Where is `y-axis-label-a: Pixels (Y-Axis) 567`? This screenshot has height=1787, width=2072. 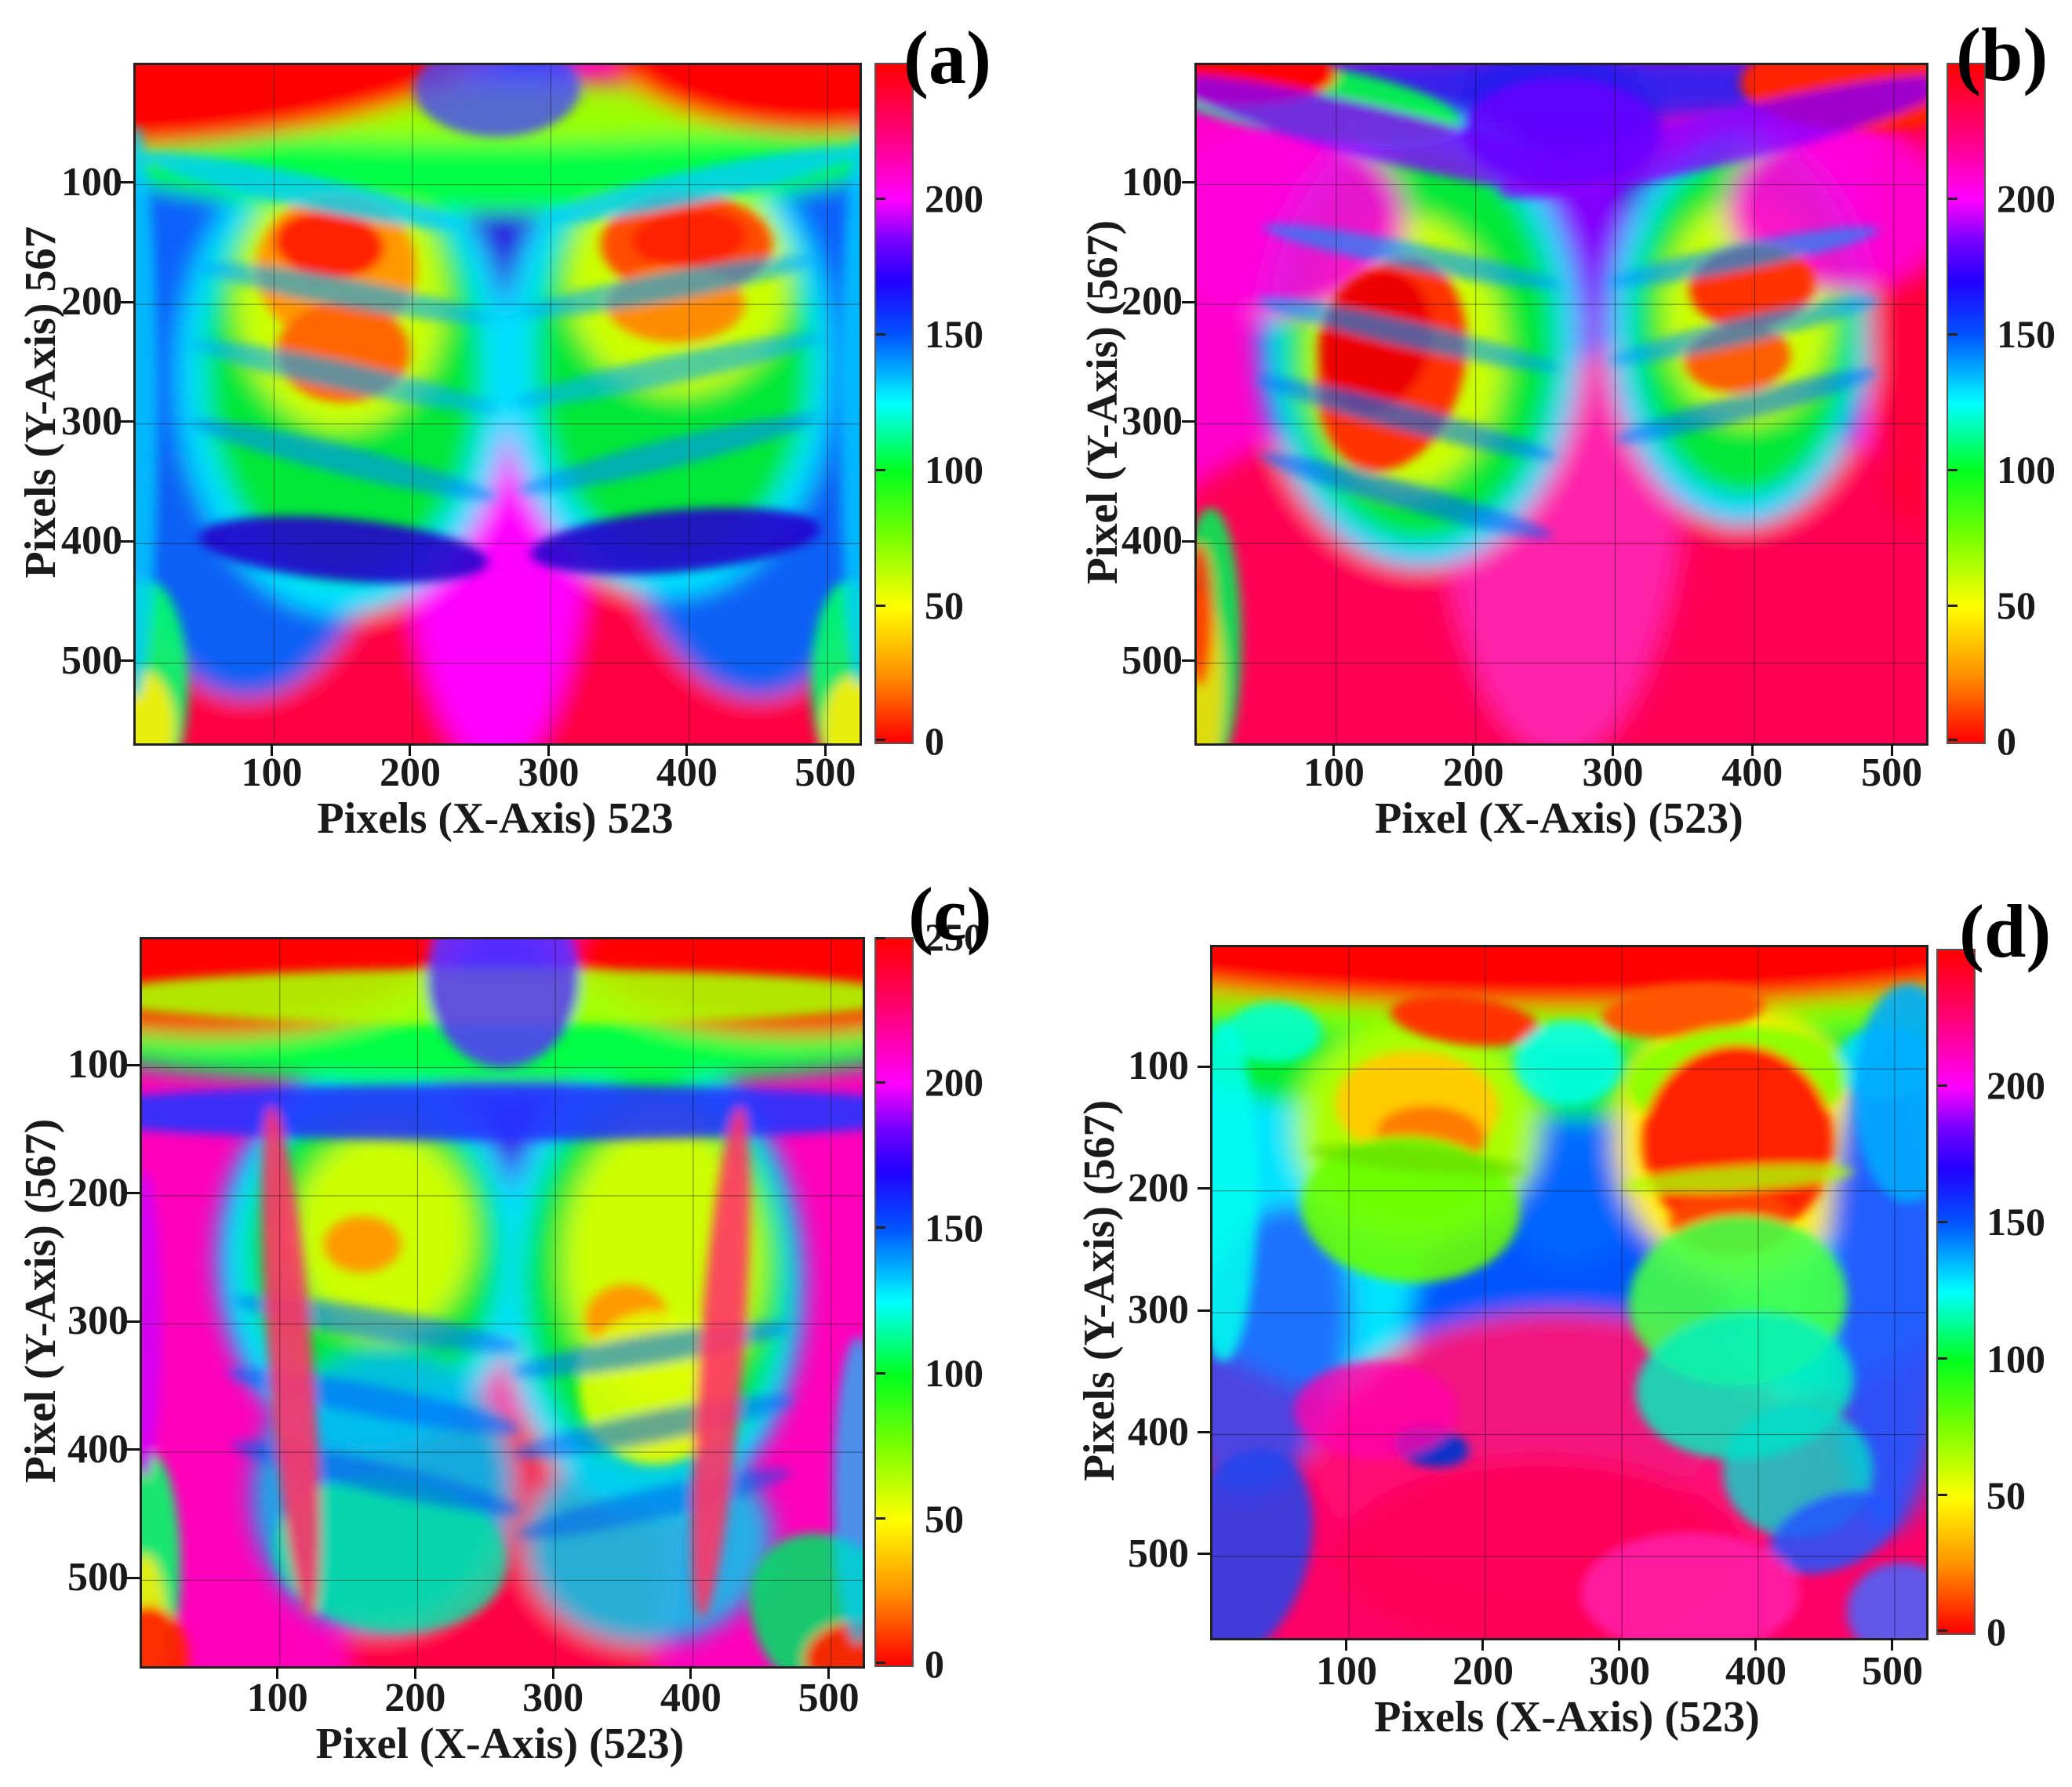
y-axis-label-a: Pixels (Y-Axis) 567 is located at coordinates (41, 402).